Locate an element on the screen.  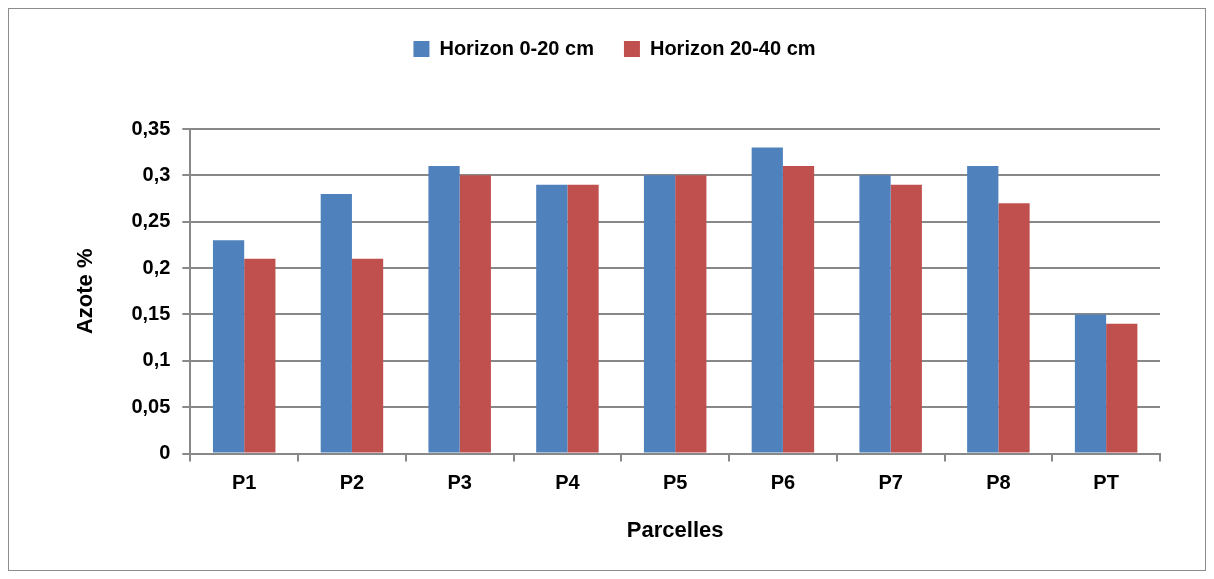
y-tick-label: 0,25 is located at coordinates (151, 220).